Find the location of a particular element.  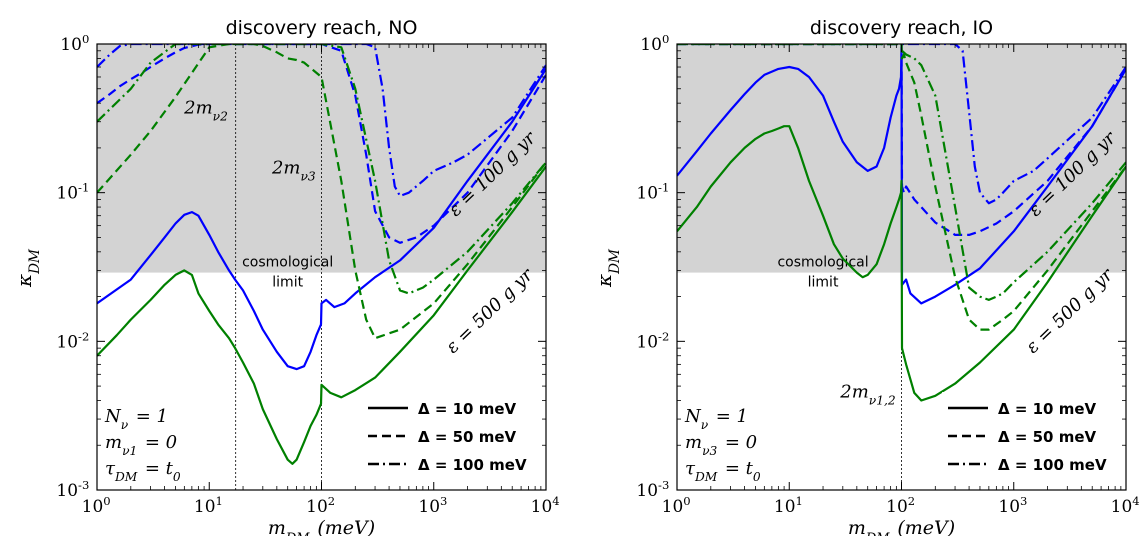

chart-title: discovery reach, NO is located at coordinates (322, 28).